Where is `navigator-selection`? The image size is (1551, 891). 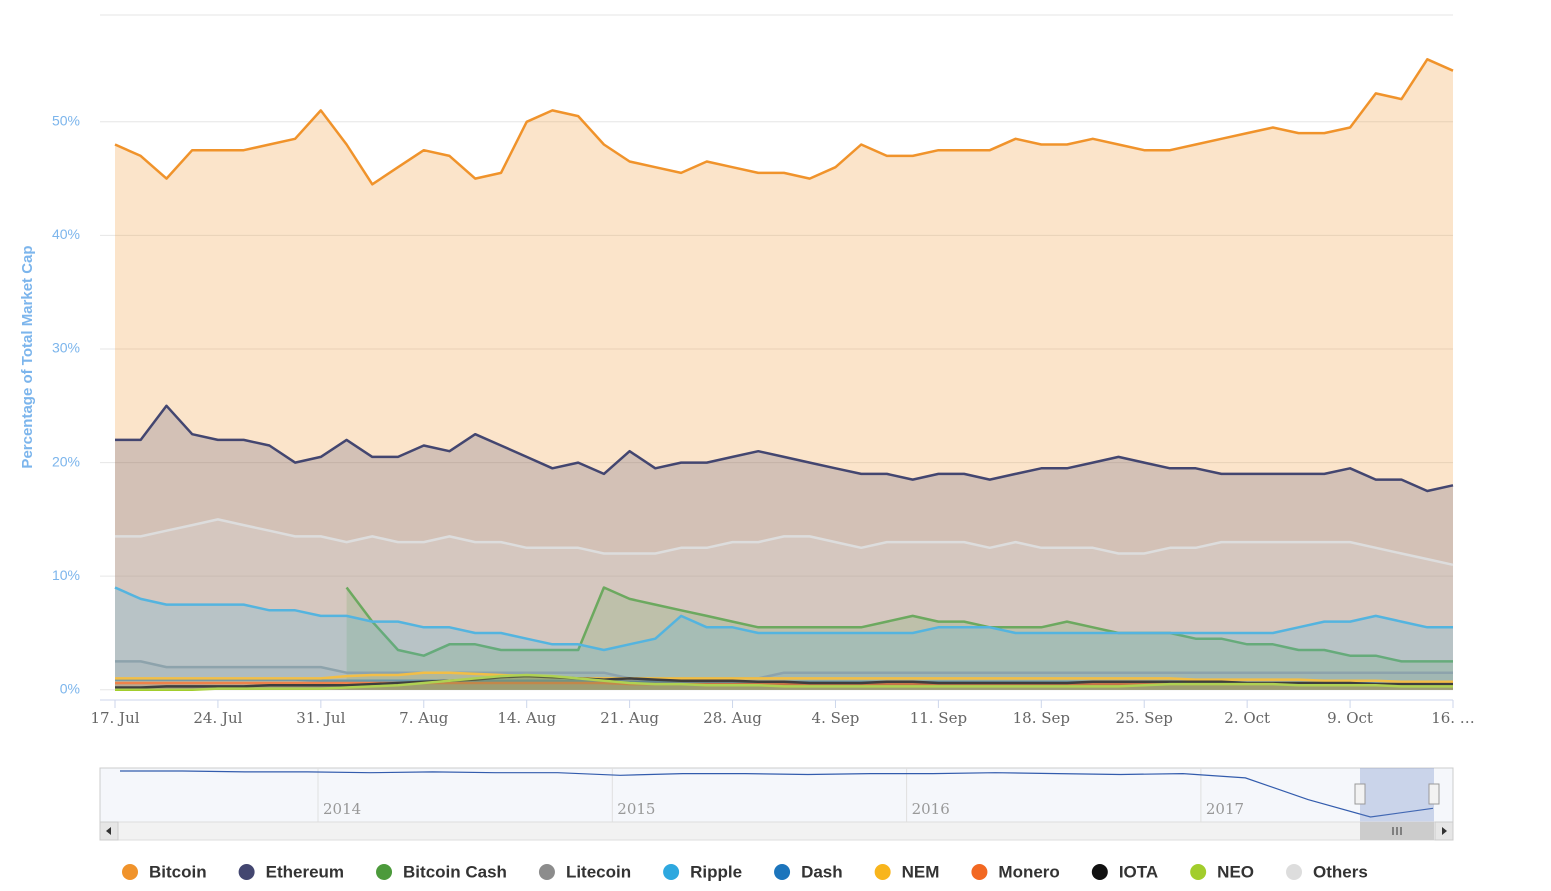
navigator-selection is located at coordinates (1397, 795).